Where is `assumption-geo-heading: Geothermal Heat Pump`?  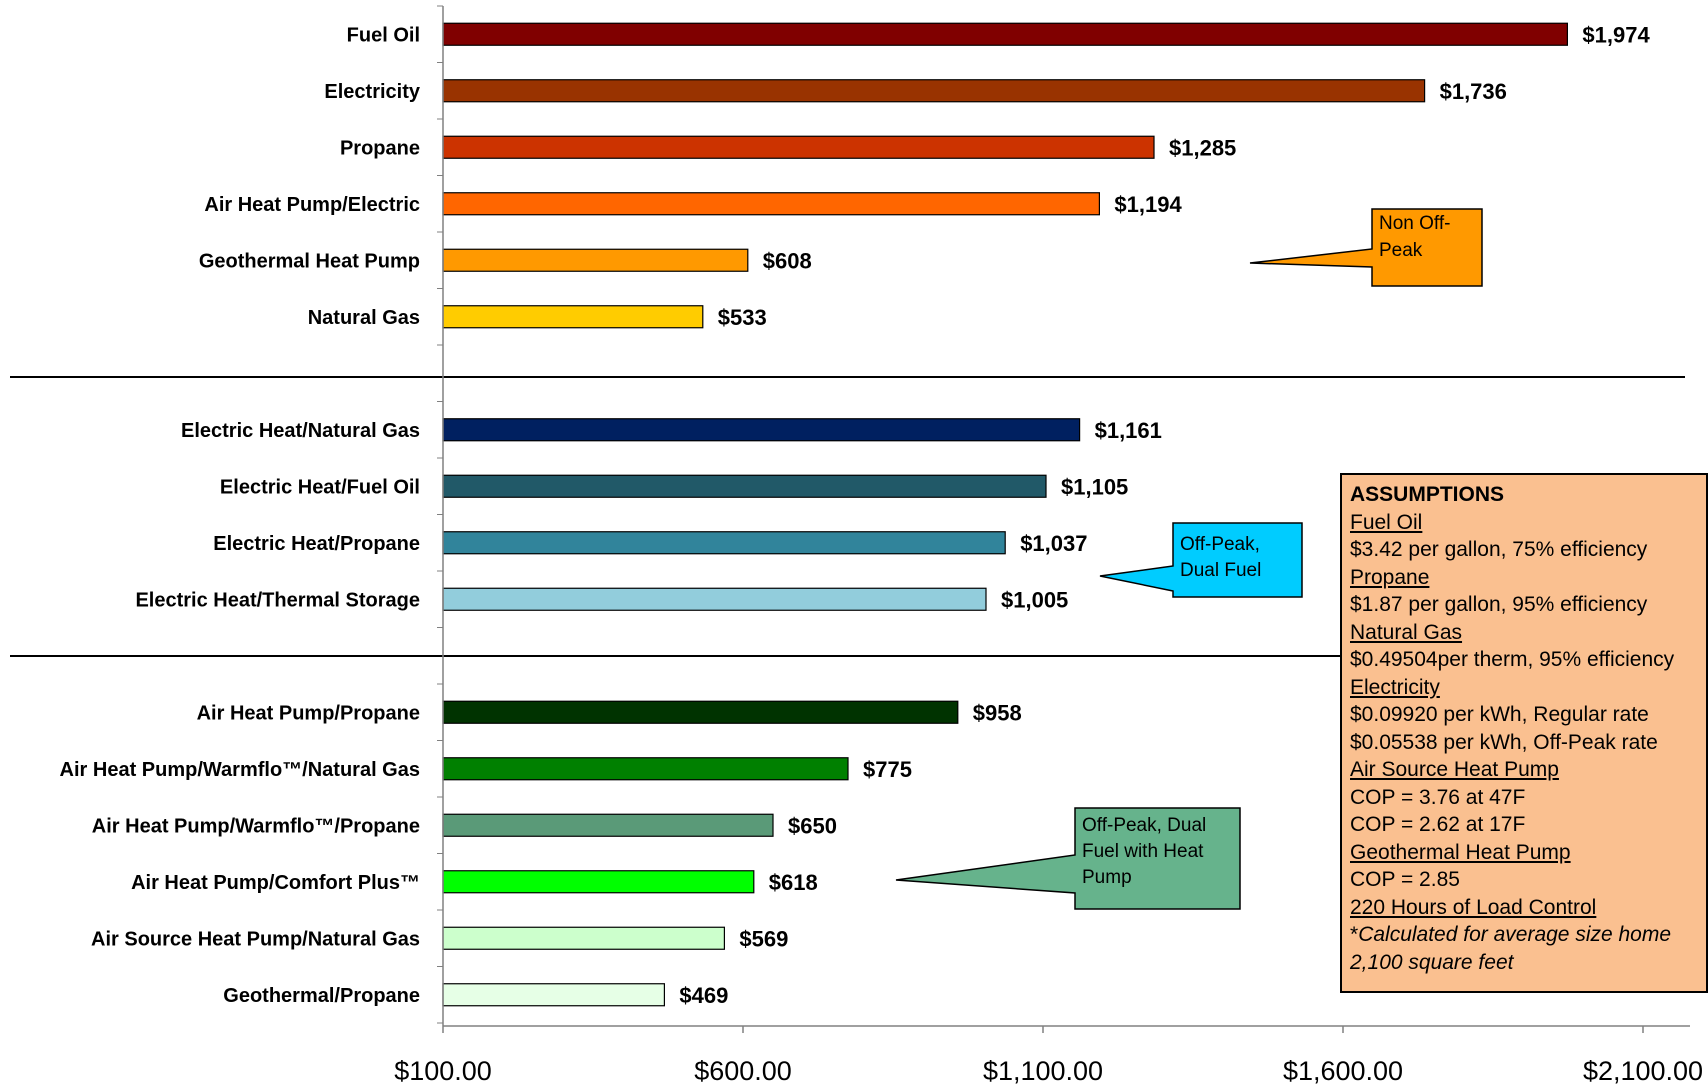
assumption-geo-heading: Geothermal Heat Pump is located at coordinates (1460, 852).